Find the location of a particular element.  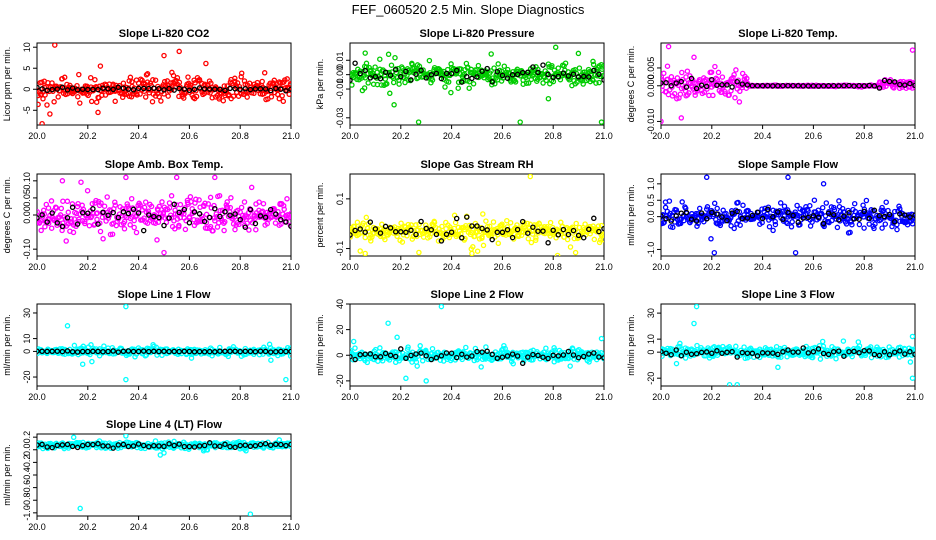

panel-title: Slope Line 4 (LT) Flow is located at coordinates (164, 425).